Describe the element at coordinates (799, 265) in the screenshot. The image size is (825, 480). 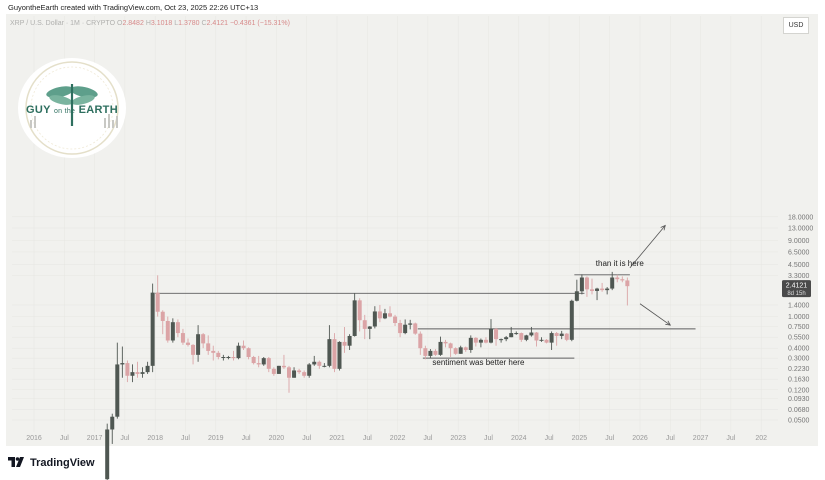
I see `price-tick-label: 4.5000` at that location.